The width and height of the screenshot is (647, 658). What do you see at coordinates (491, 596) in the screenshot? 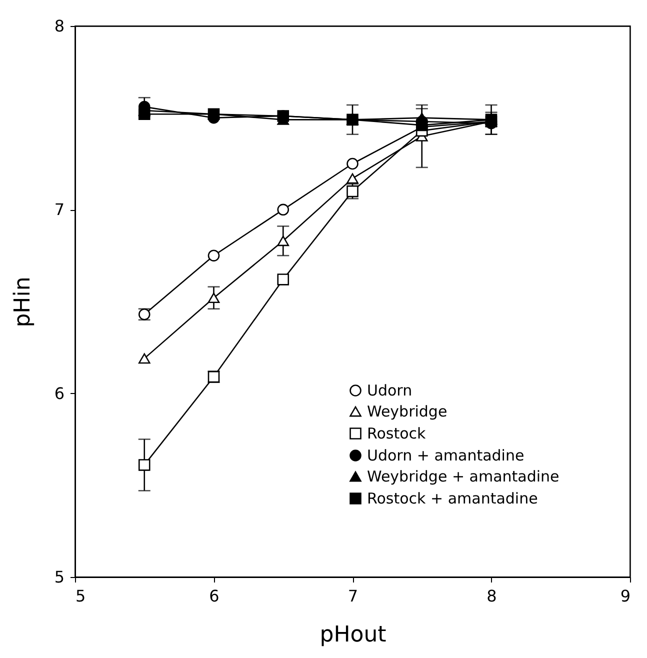
I see `x-tick-label: 8` at bounding box center [491, 596].